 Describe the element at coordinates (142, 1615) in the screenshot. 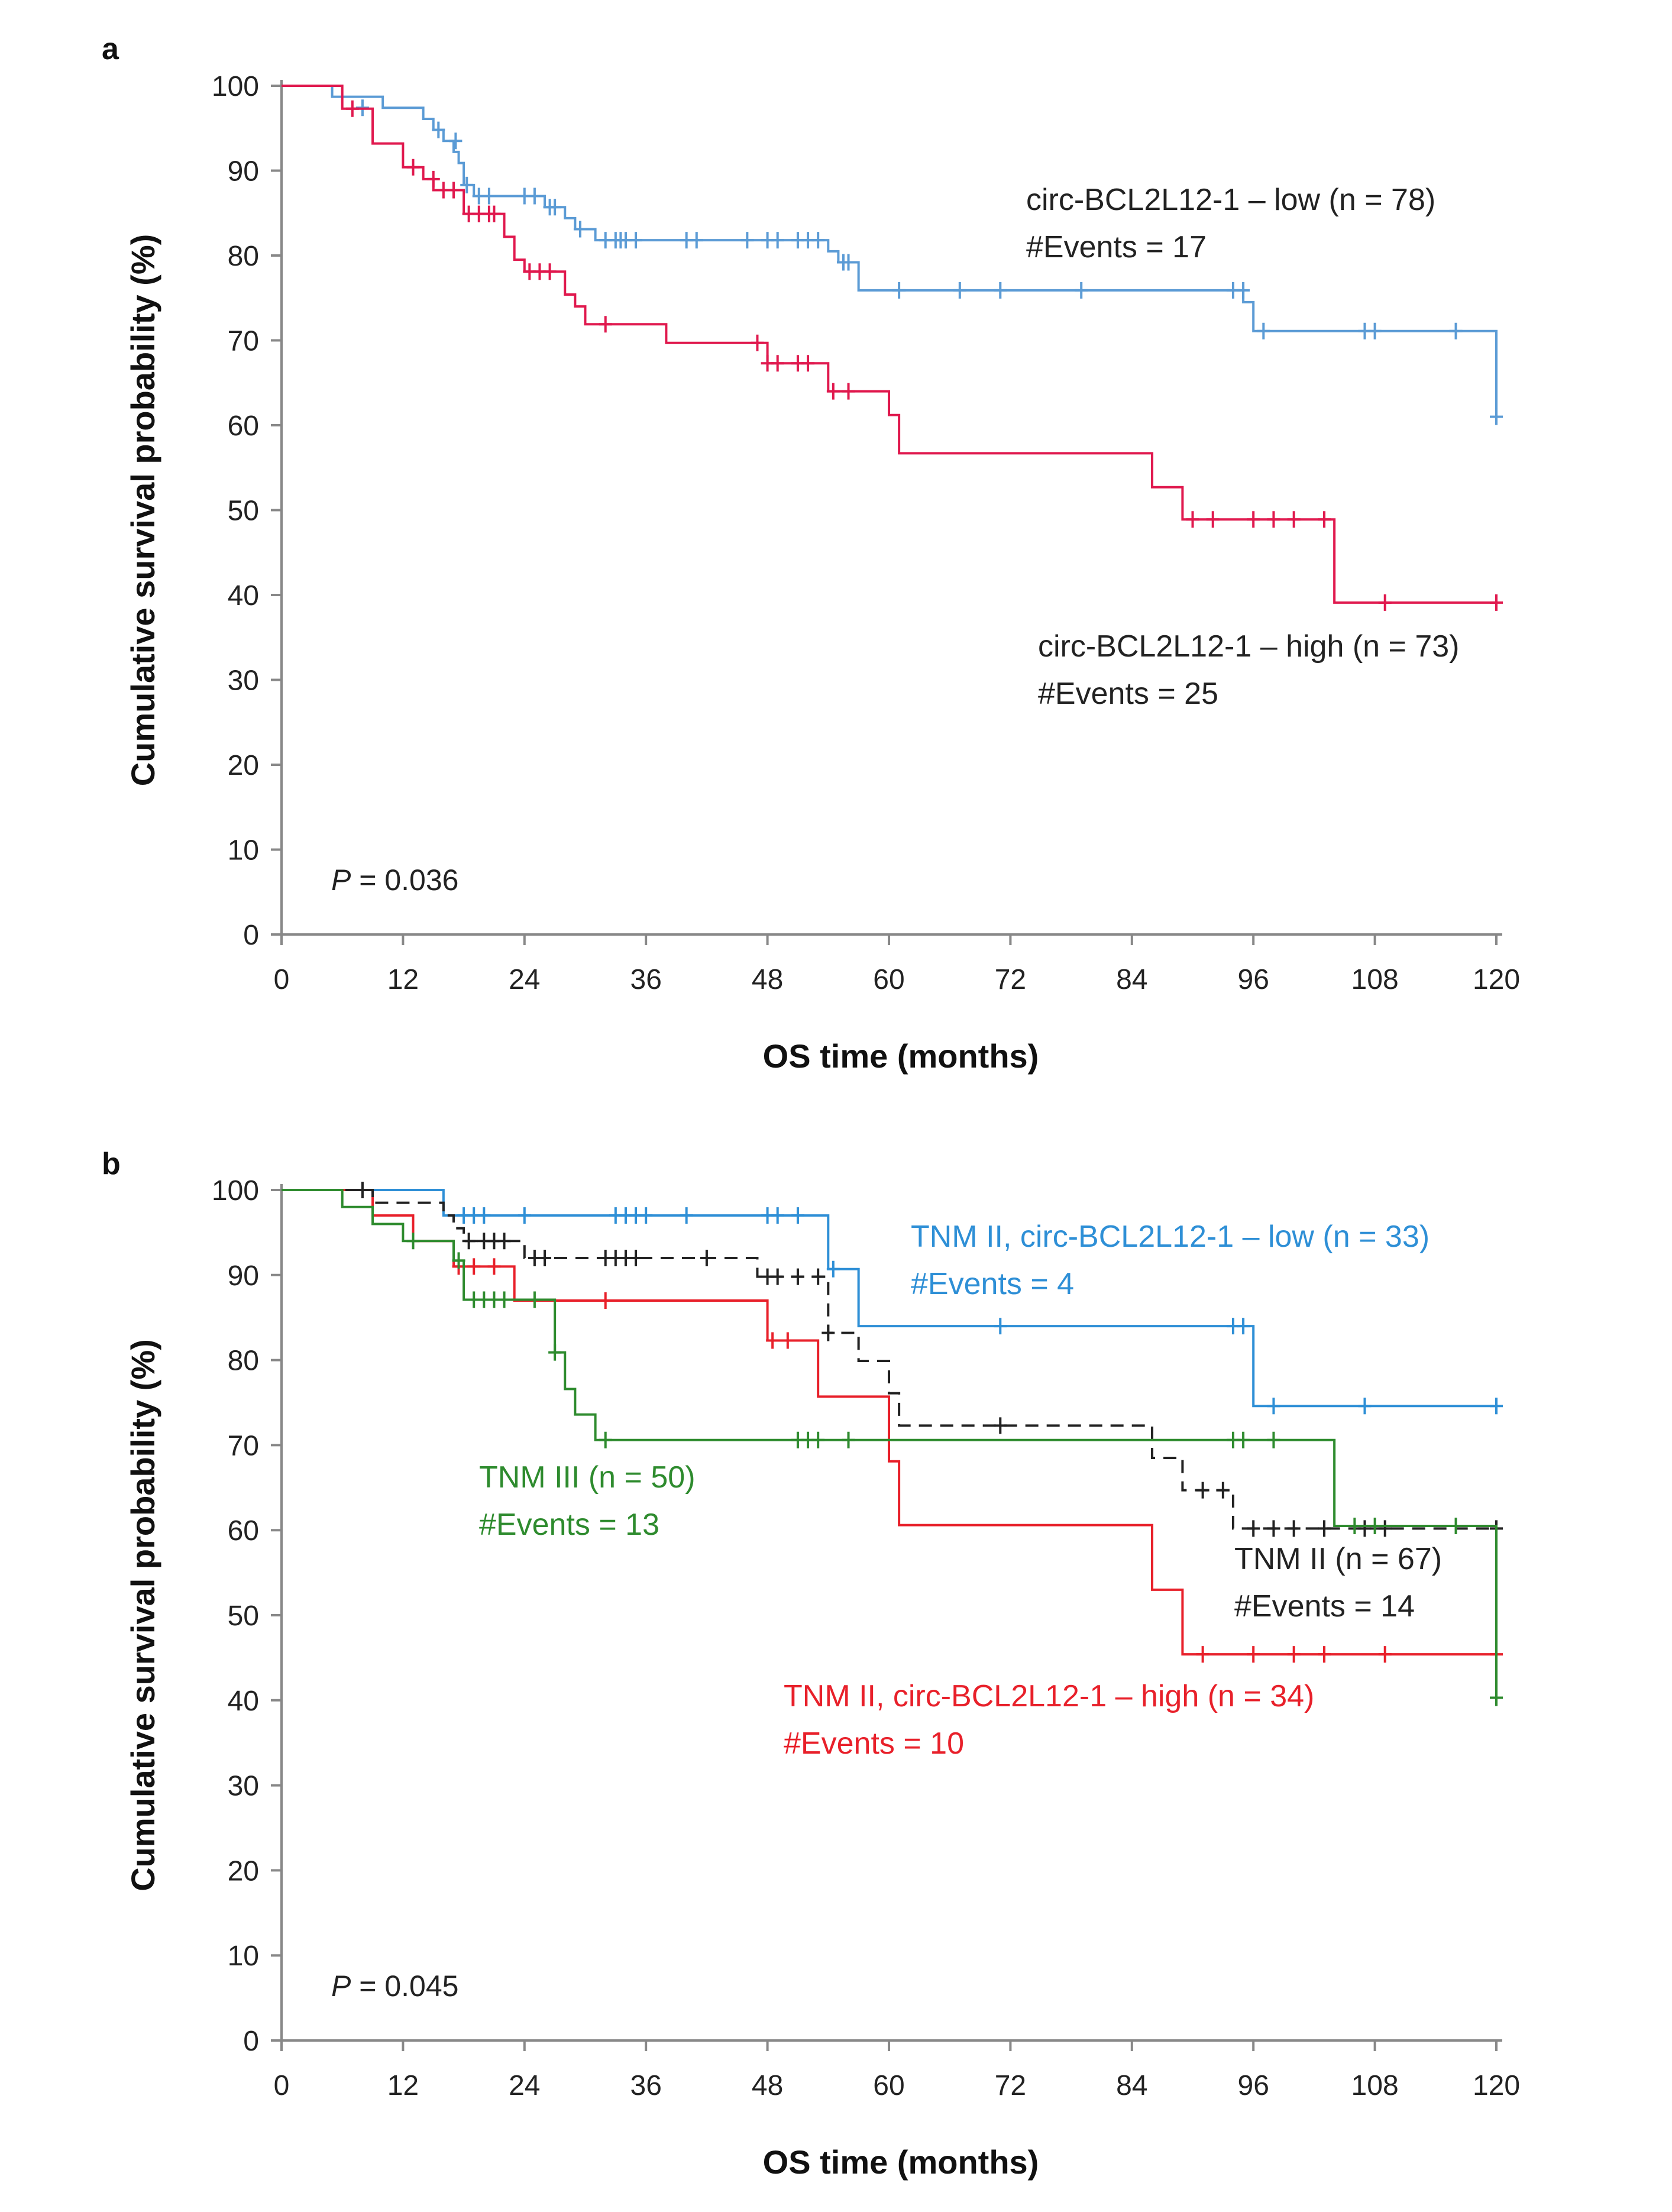

I see `panel-b-y-axis-title: Cumulative survival probability (%)` at that location.